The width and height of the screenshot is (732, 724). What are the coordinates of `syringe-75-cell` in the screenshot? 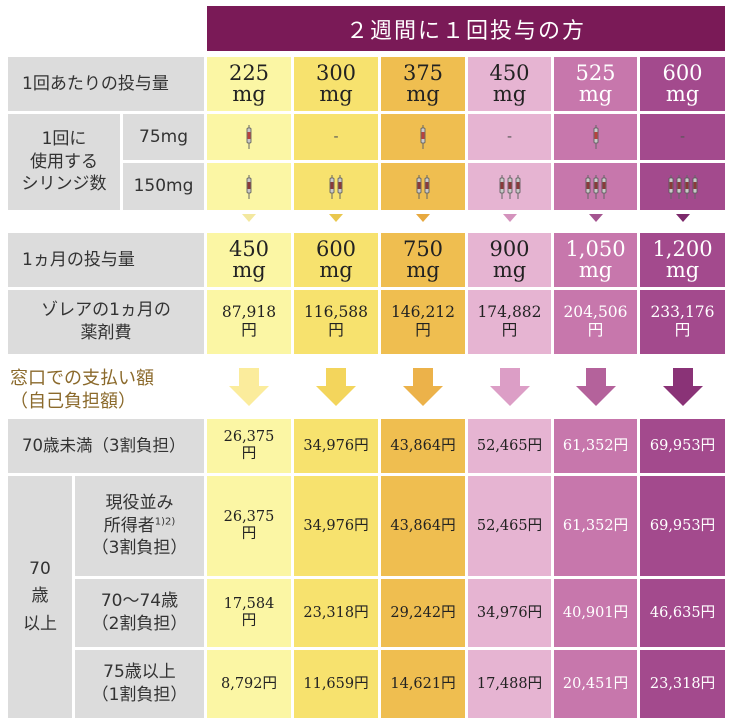 It's located at (595, 137).